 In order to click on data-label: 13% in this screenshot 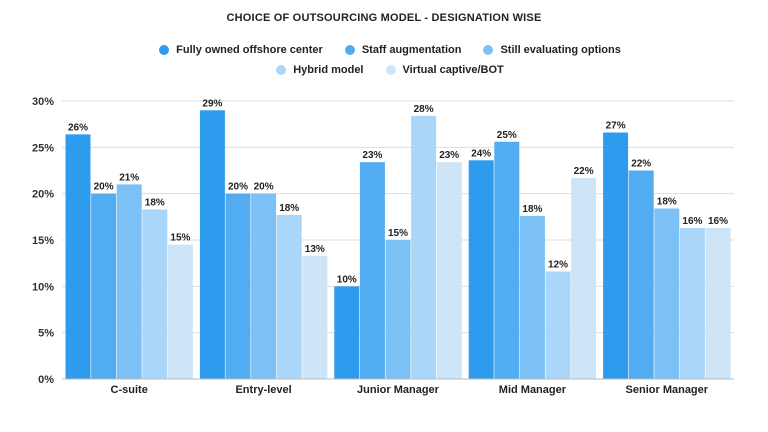, I will do `click(315, 249)`.